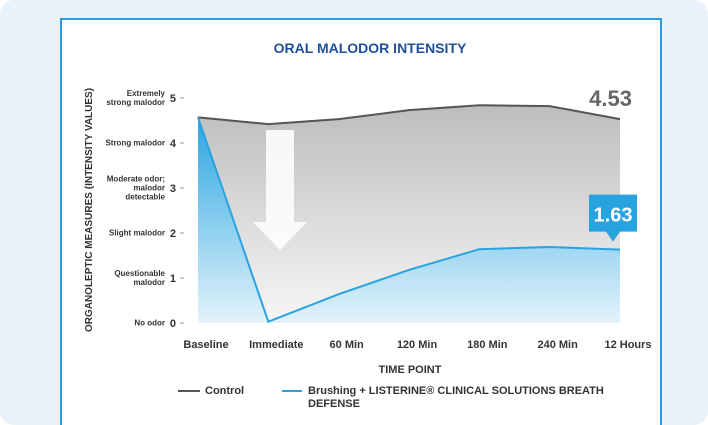 The width and height of the screenshot is (708, 425). Describe the element at coordinates (627, 345) in the screenshot. I see `x-tick-label: 12 Hours` at that location.